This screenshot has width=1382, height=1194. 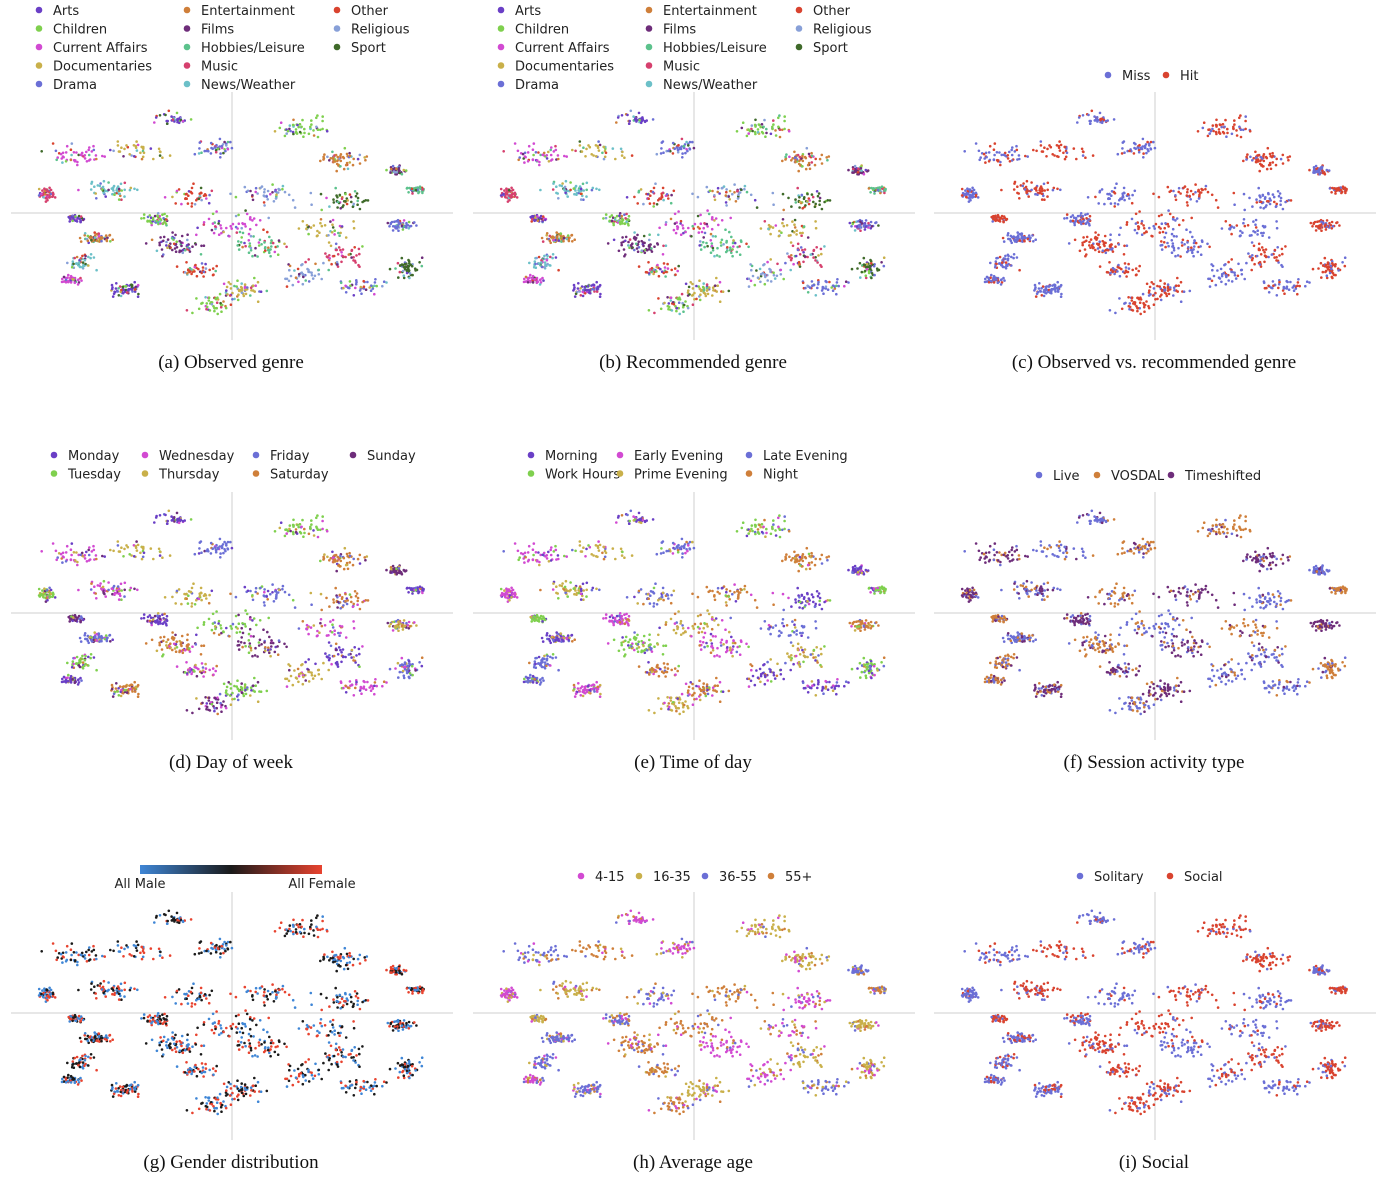 What do you see at coordinates (1166, 75) in the screenshot?
I see `legend-marker-hit` at bounding box center [1166, 75].